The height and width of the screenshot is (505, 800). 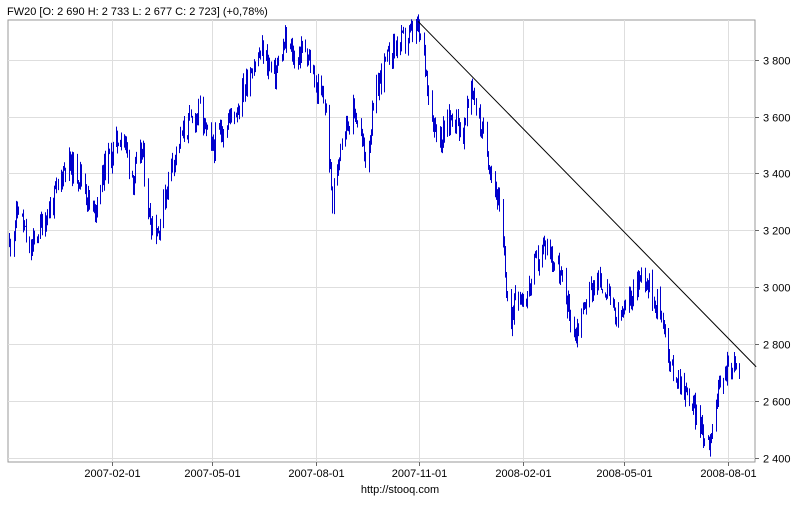 What do you see at coordinates (777, 460) in the screenshot?
I see `y-tick-label: 2 400` at bounding box center [777, 460].